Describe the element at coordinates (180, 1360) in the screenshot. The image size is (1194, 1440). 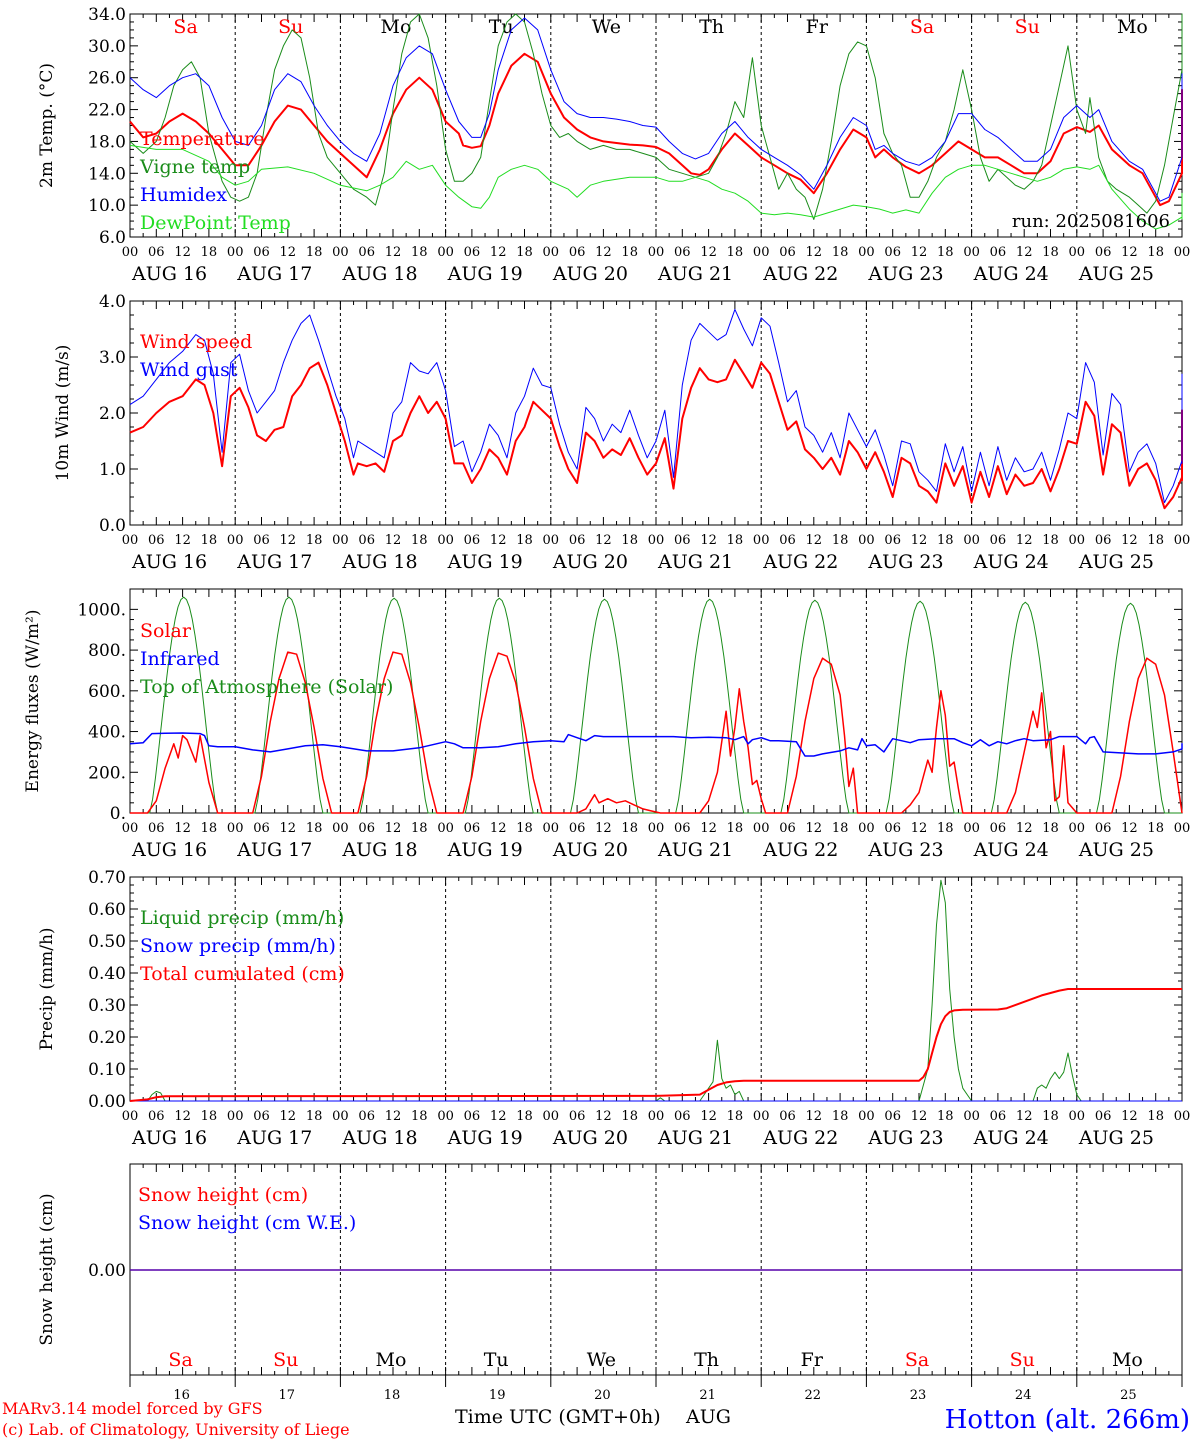
I see `weekday-label: Sa` at that location.